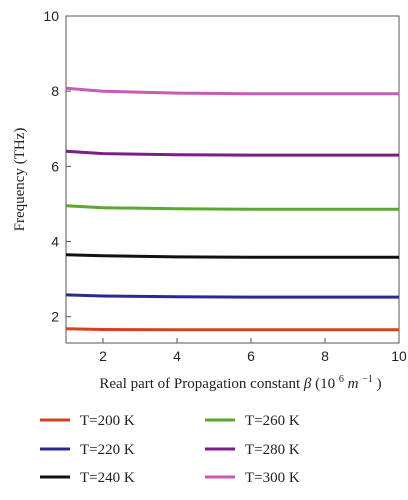 The width and height of the screenshot is (408, 500). Describe the element at coordinates (399, 356) in the screenshot. I see `x-tick-label: 10` at that location.